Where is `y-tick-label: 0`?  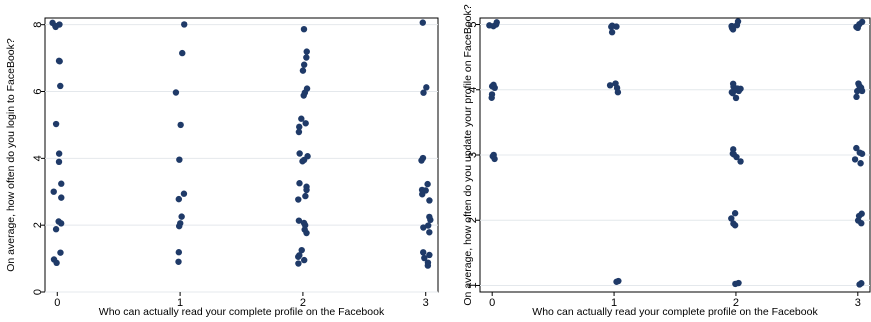
y-tick-label: 0 is located at coordinates (38, 292).